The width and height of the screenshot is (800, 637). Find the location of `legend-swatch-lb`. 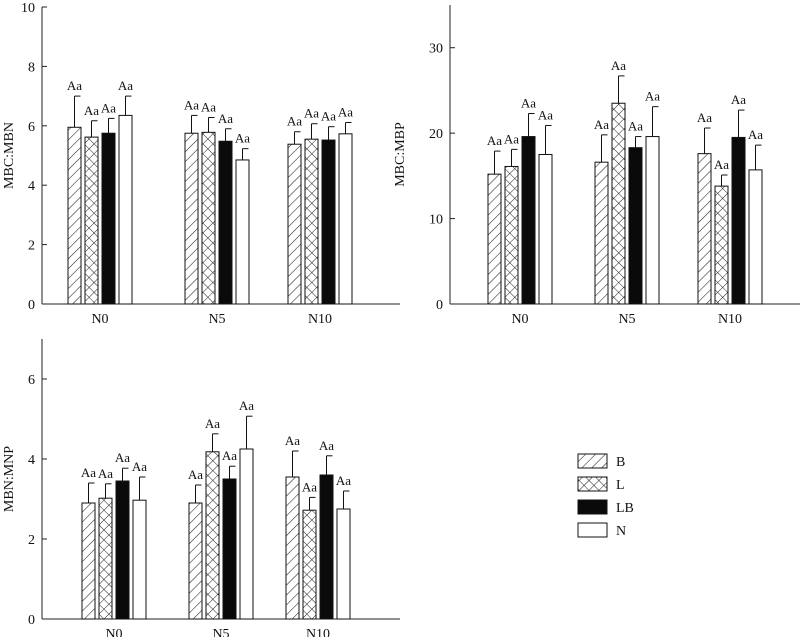

legend-swatch-lb is located at coordinates (592, 507).